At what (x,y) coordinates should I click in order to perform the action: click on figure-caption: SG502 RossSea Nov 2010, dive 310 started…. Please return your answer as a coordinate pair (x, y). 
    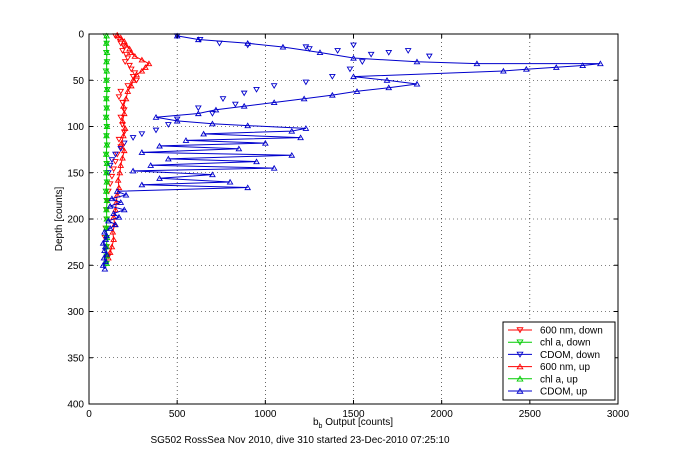
    Looking at the image, I should click on (300, 440).